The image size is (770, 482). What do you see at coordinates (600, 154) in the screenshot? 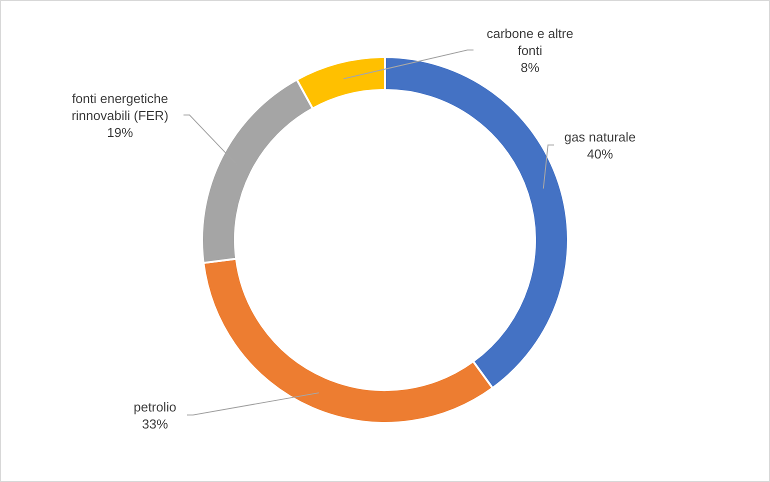
I see `data-label: 40%` at bounding box center [600, 154].